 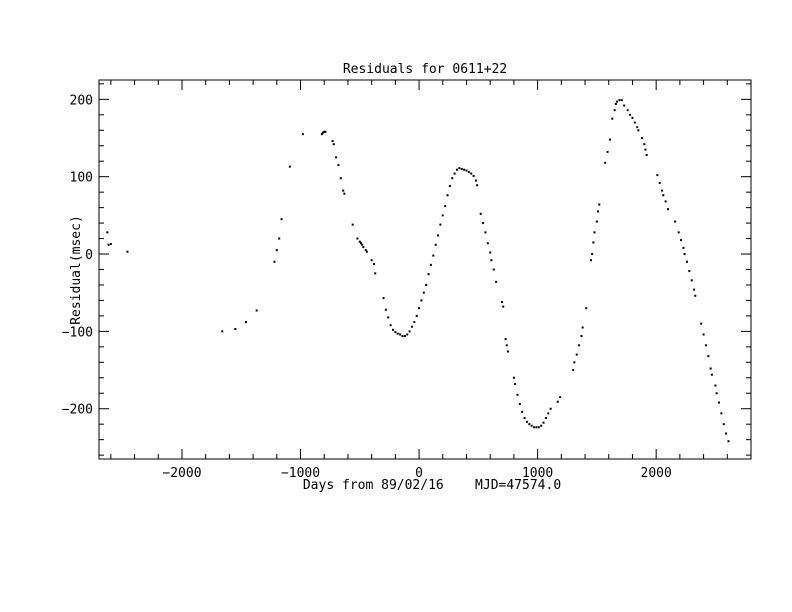 I want to click on x-tick-label: −1000, so click(x=300, y=473).